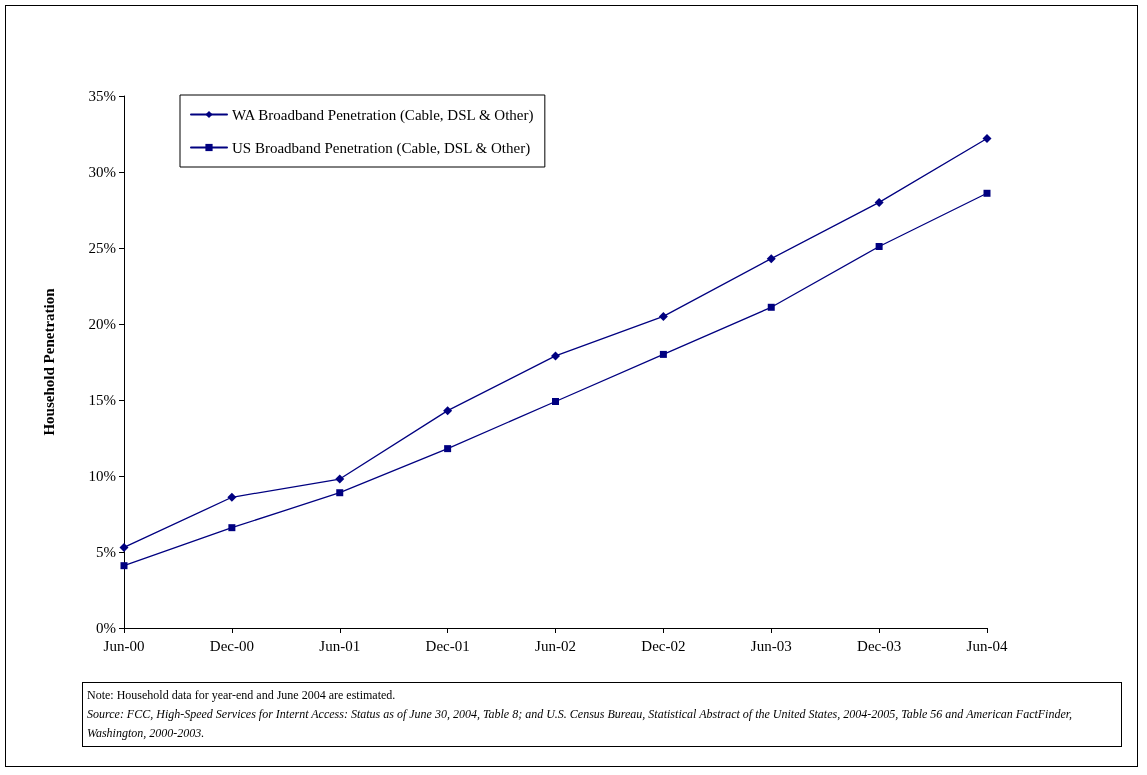 This screenshot has width=1147, height=775. Describe the element at coordinates (555, 645) in the screenshot. I see `x-tick-label: Jun-02` at that location.